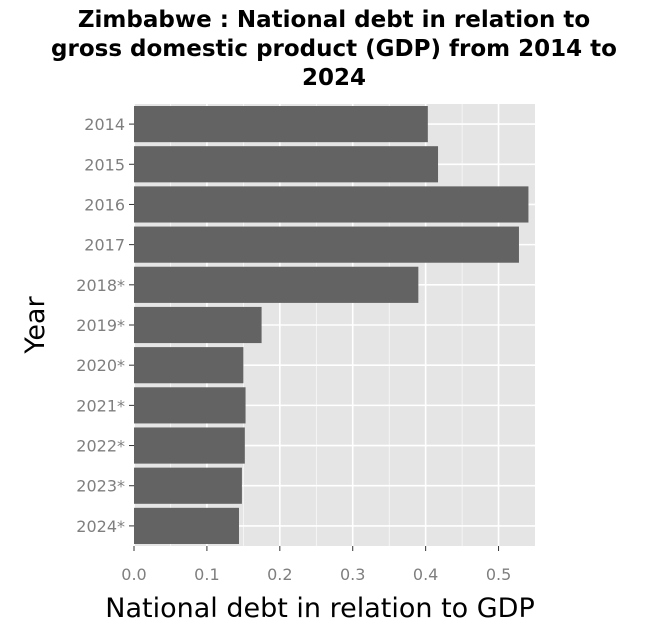 The width and height of the screenshot is (668, 634). What do you see at coordinates (104, 204) in the screenshot?
I see `y-tick-label: 2016` at bounding box center [104, 204].